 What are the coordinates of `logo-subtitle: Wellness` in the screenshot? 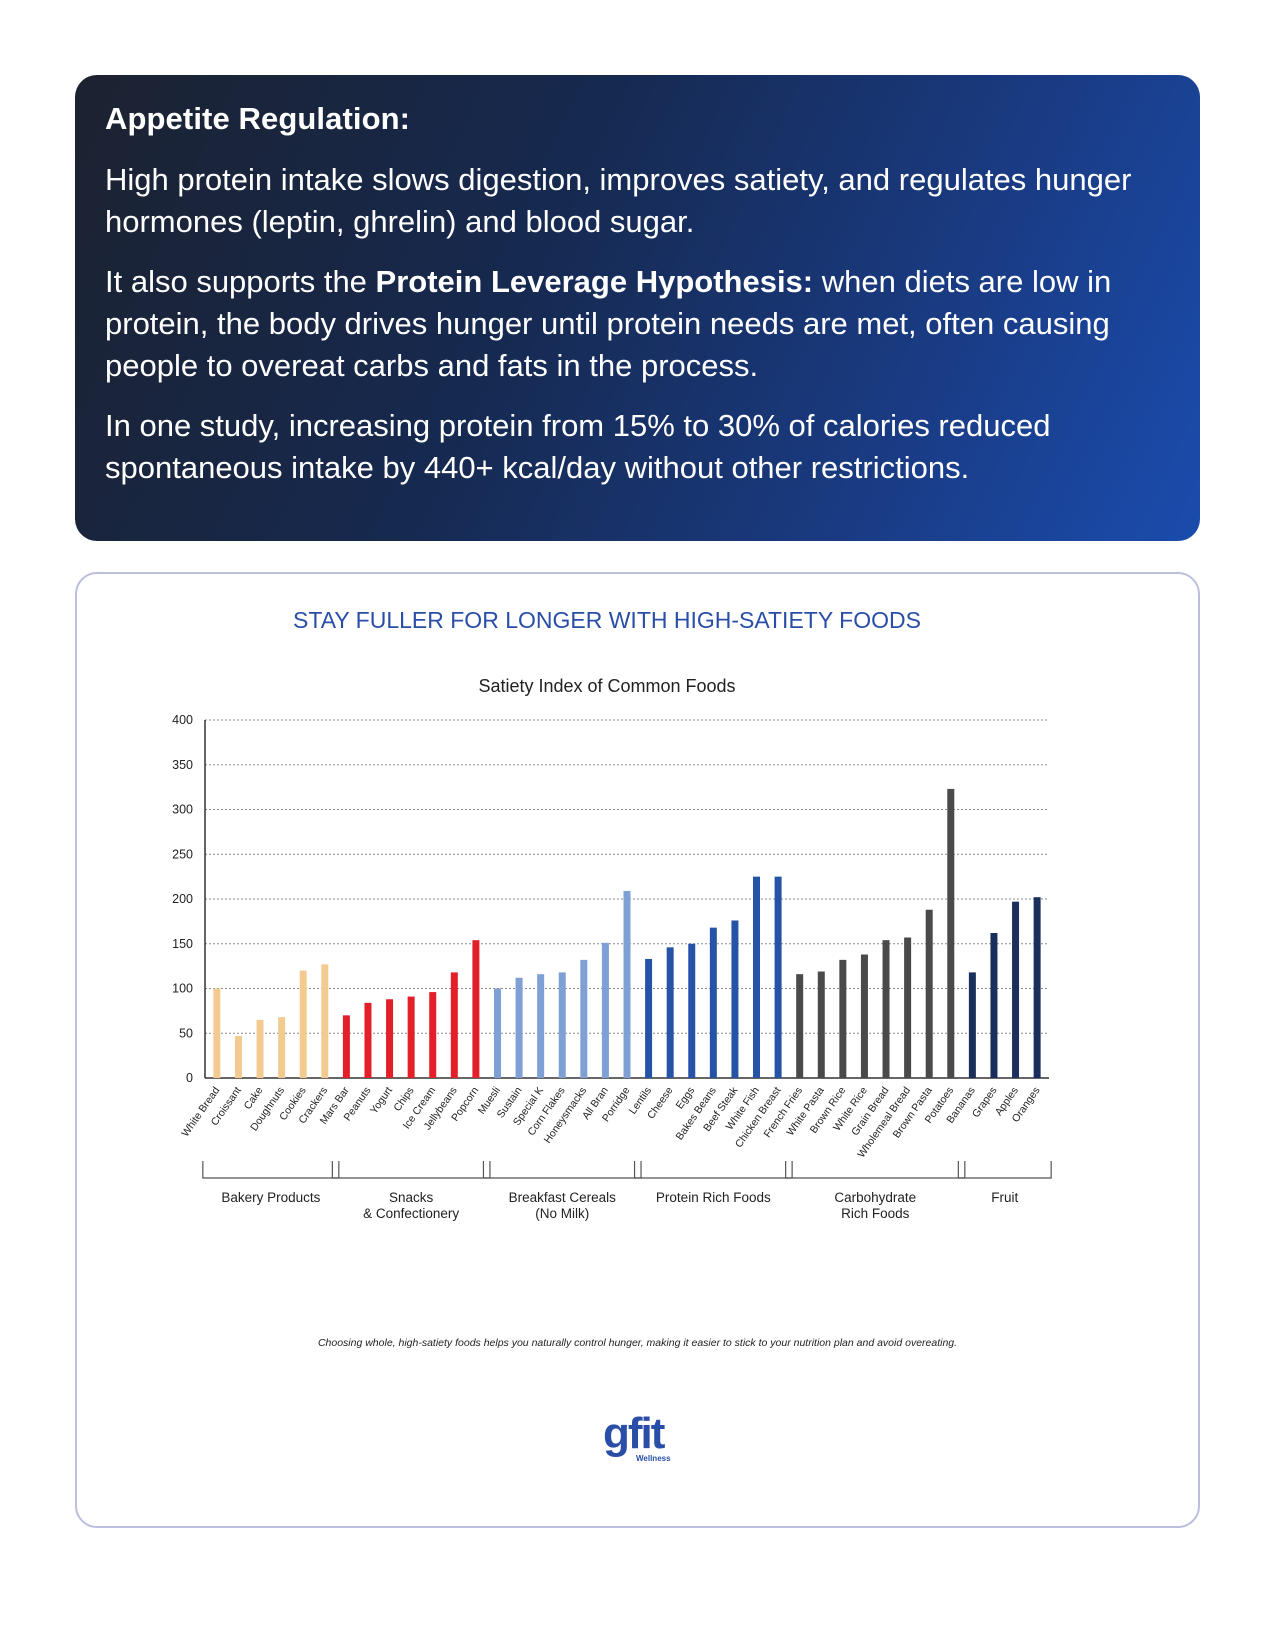 It's located at (653, 1458).